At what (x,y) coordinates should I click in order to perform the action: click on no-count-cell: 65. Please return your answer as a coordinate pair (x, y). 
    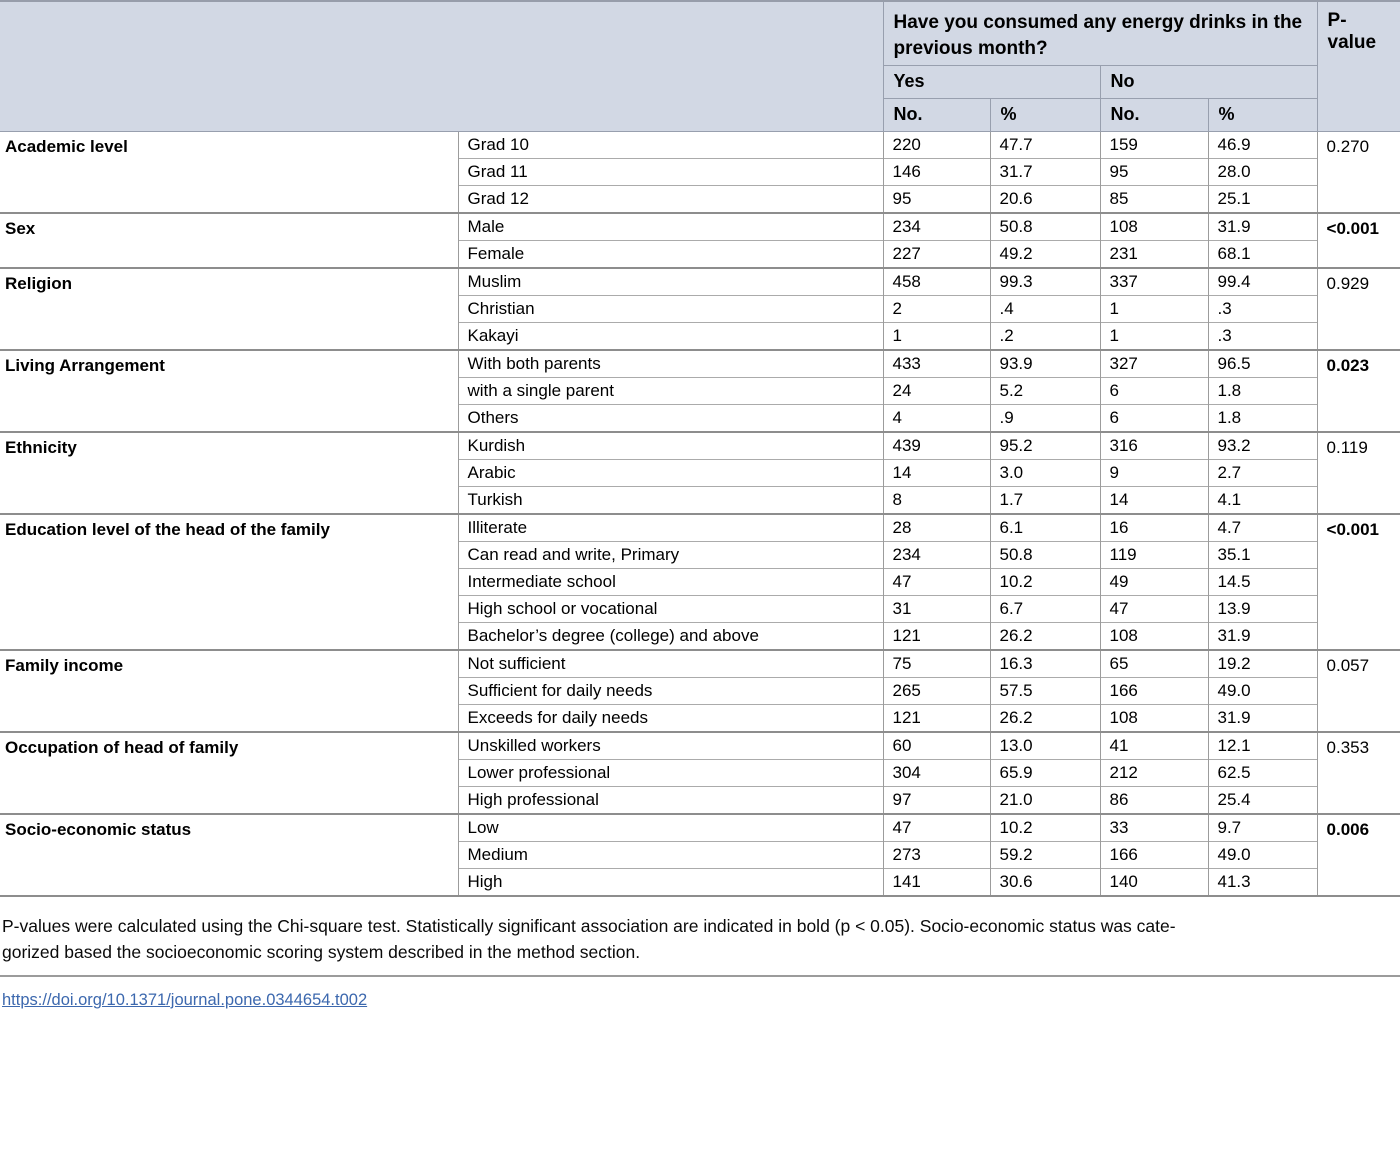
    Looking at the image, I should click on (1153, 663).